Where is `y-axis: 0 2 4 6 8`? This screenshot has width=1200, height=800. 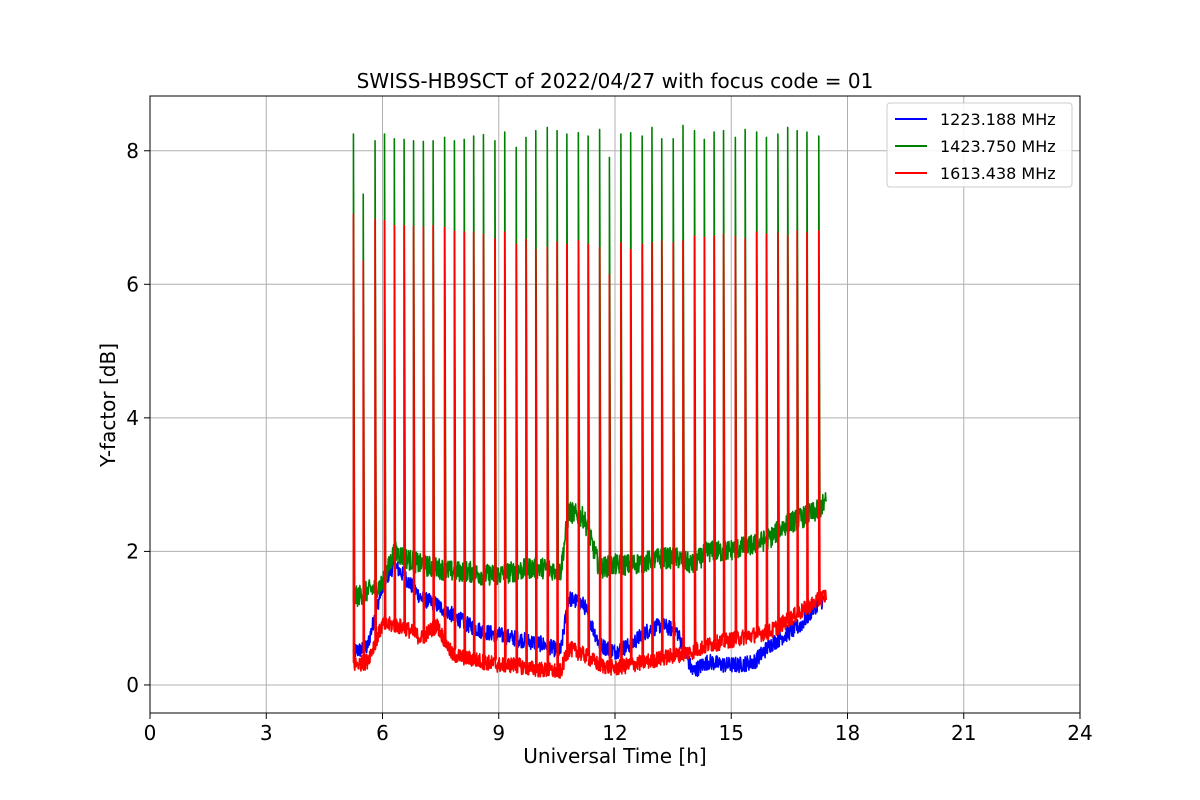 y-axis: 0 2 4 6 8 is located at coordinates (138, 418).